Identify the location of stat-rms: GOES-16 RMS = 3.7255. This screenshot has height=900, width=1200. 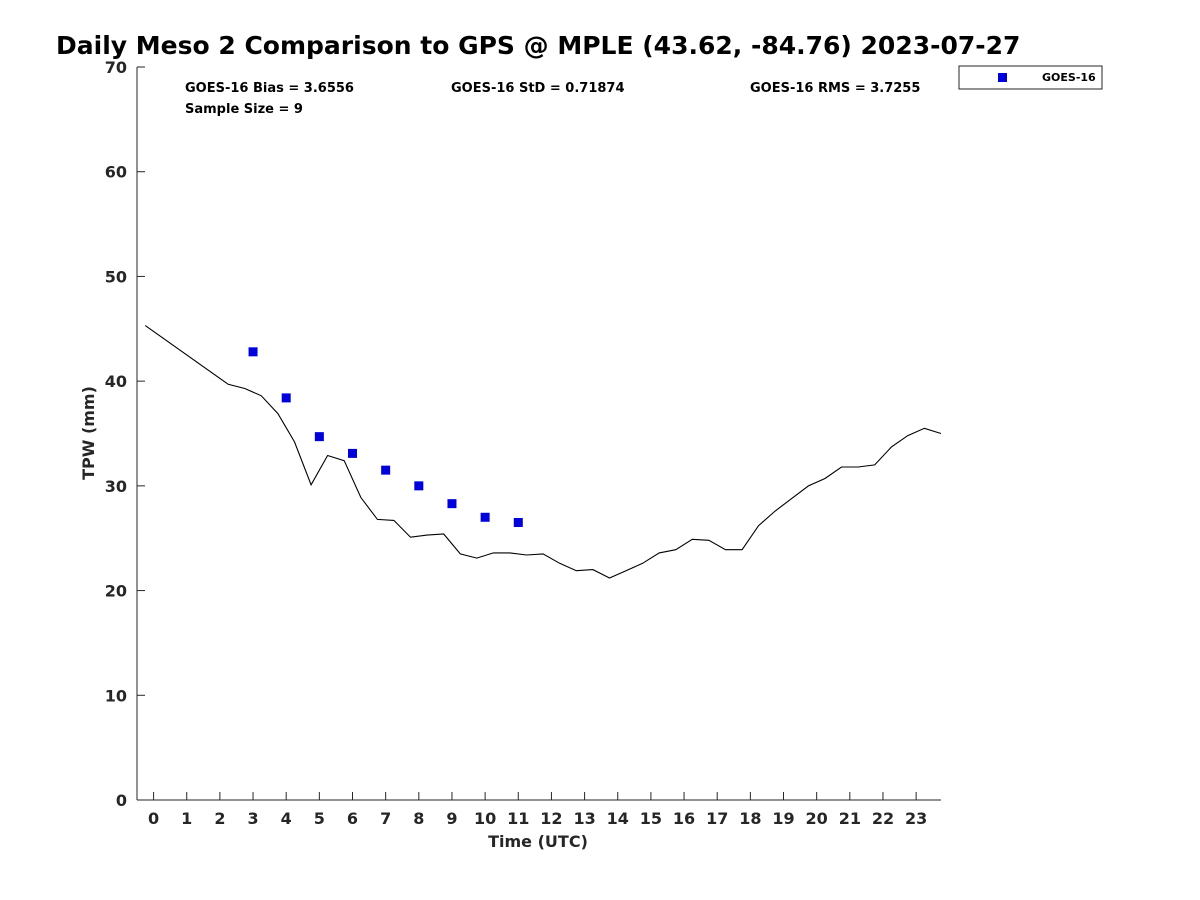
(835, 88).